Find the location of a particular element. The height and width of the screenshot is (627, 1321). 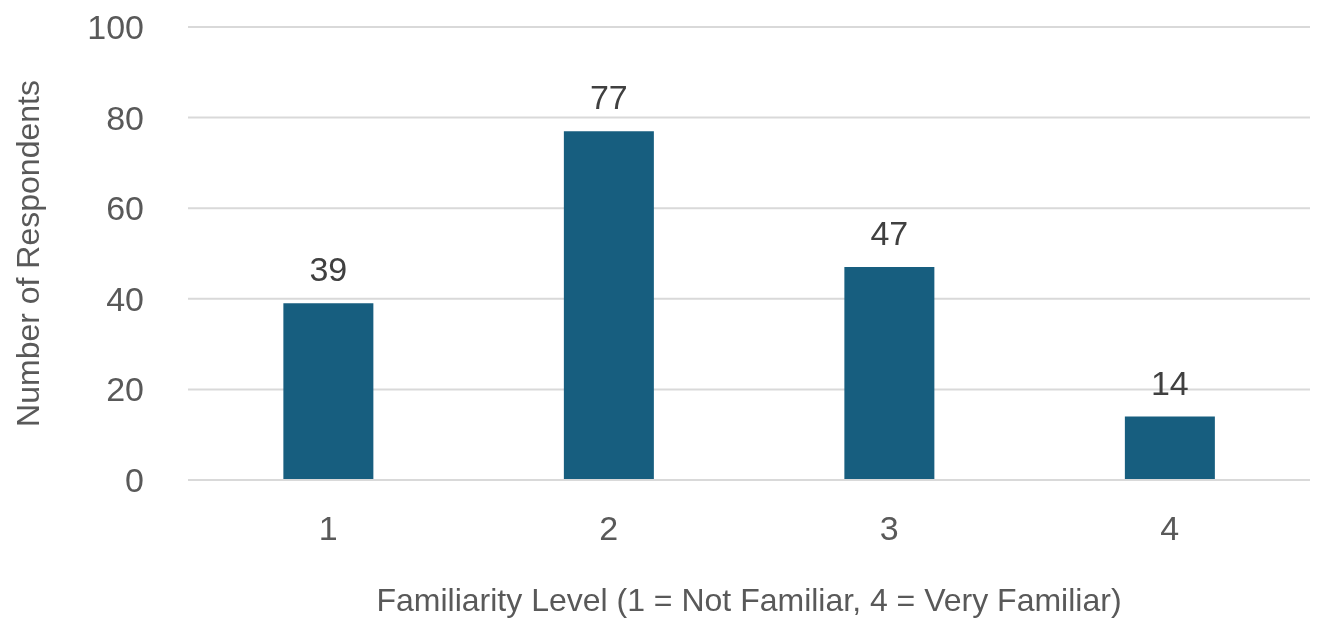

x-tick-label: 4 is located at coordinates (1170, 528).